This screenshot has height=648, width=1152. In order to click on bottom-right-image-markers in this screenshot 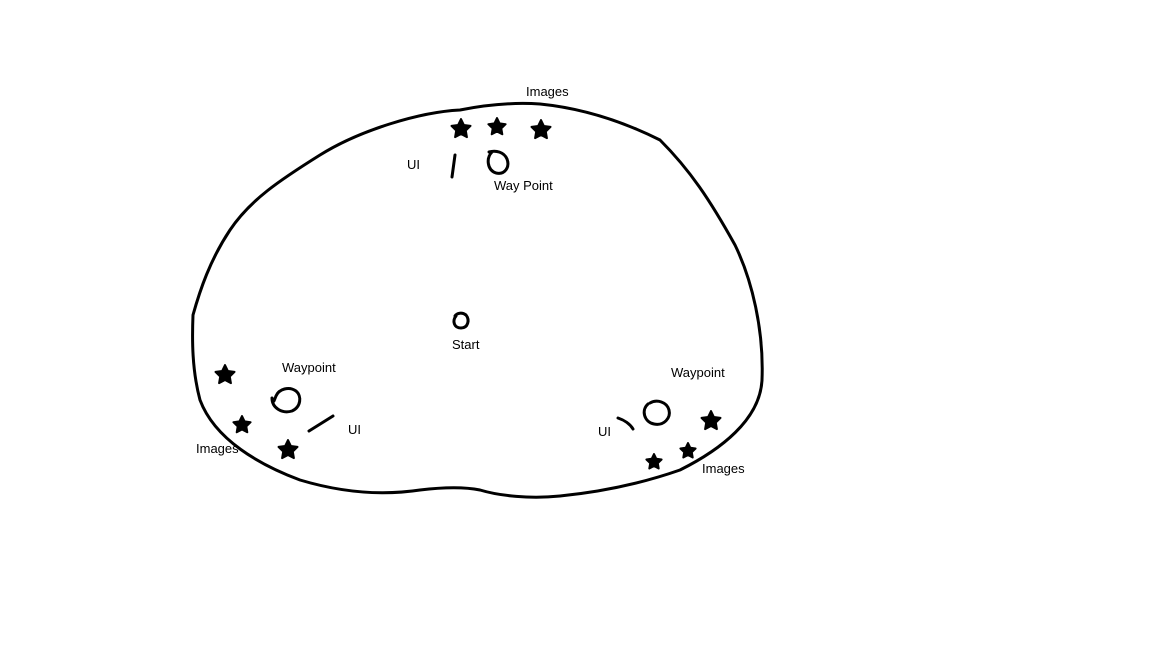, I will do `click(683, 440)`.